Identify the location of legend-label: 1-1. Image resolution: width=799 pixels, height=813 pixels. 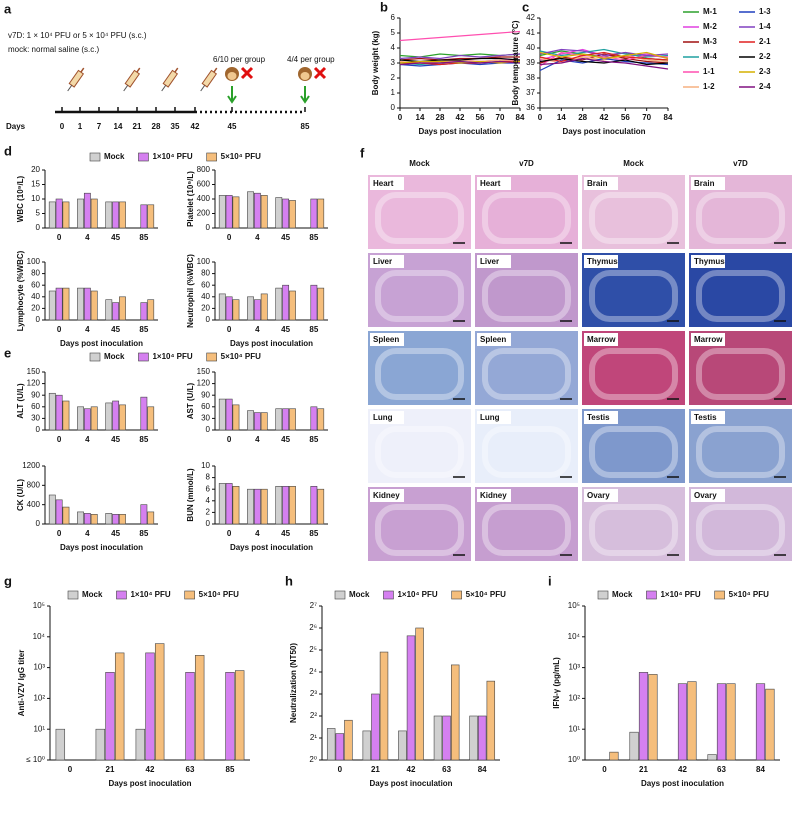
(709, 71).